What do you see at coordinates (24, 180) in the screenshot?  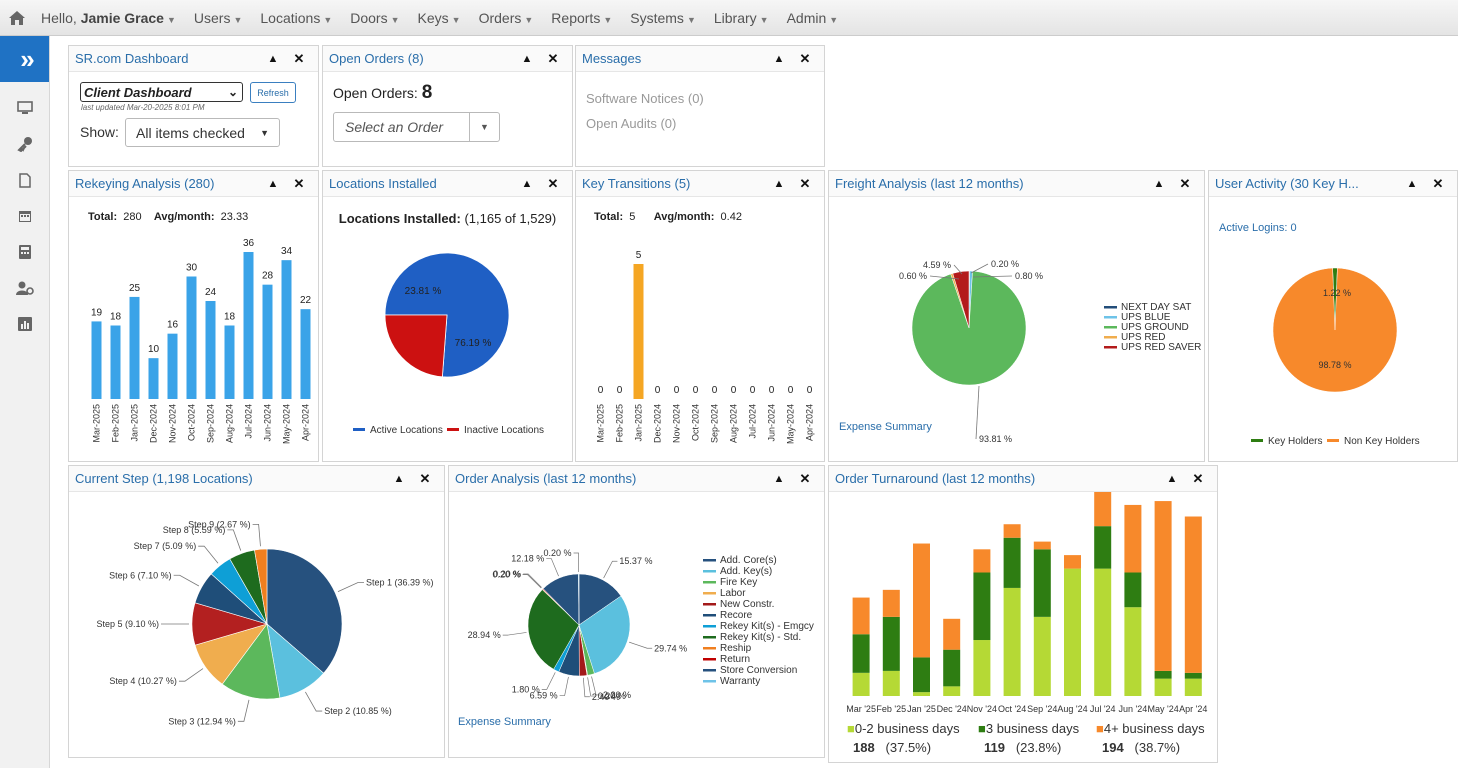 I see `document-icon` at bounding box center [24, 180].